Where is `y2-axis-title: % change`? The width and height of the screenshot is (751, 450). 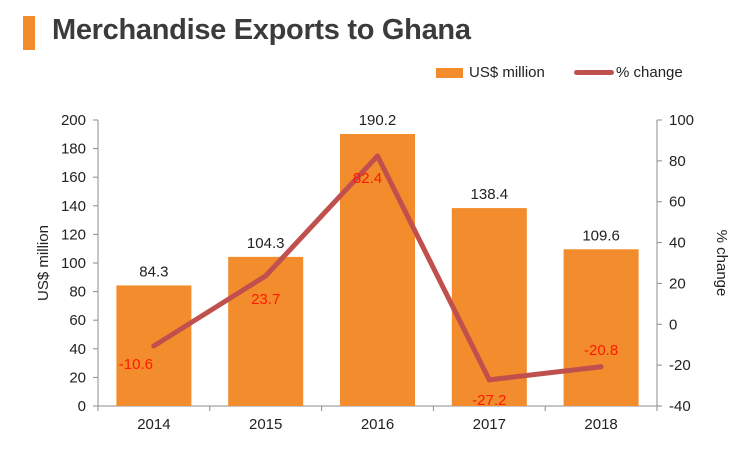 y2-axis-title: % change is located at coordinates (721, 263).